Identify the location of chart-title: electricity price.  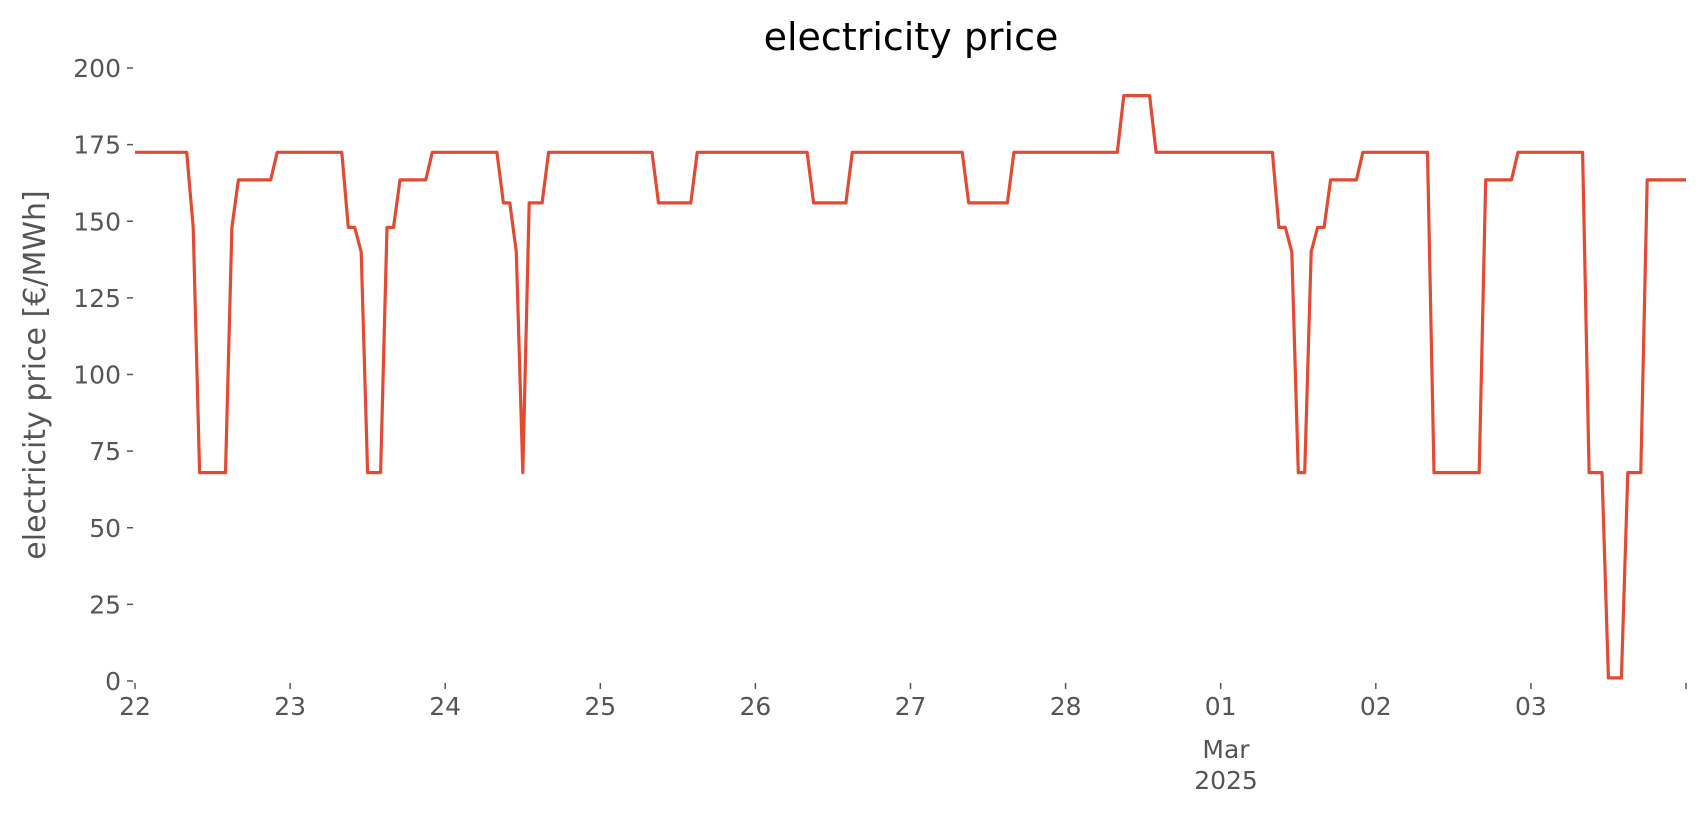
(911, 37).